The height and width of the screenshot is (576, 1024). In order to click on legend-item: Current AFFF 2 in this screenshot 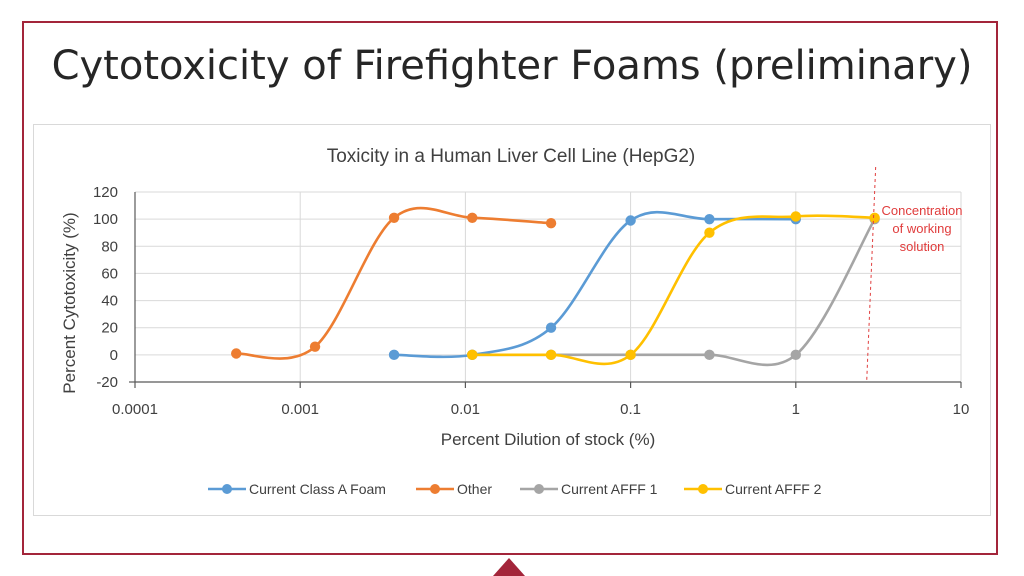, I will do `click(753, 489)`.